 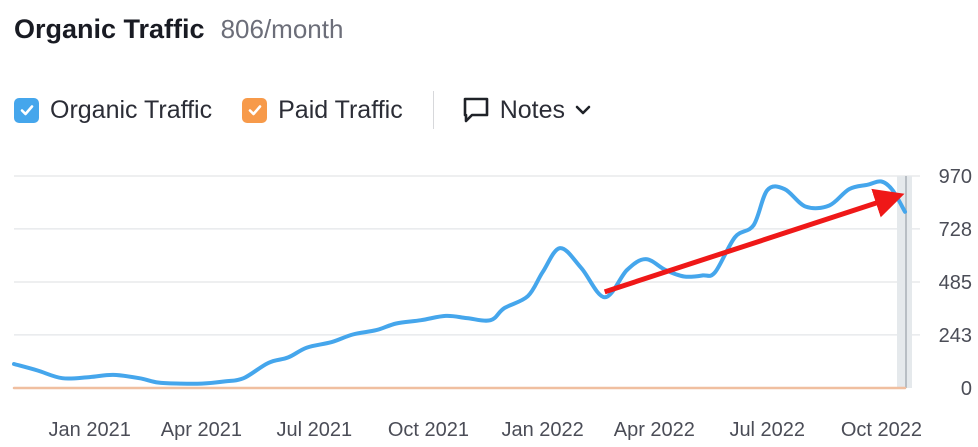 I want to click on legend-label-paid-traffic: Paid Traffic, so click(x=340, y=109).